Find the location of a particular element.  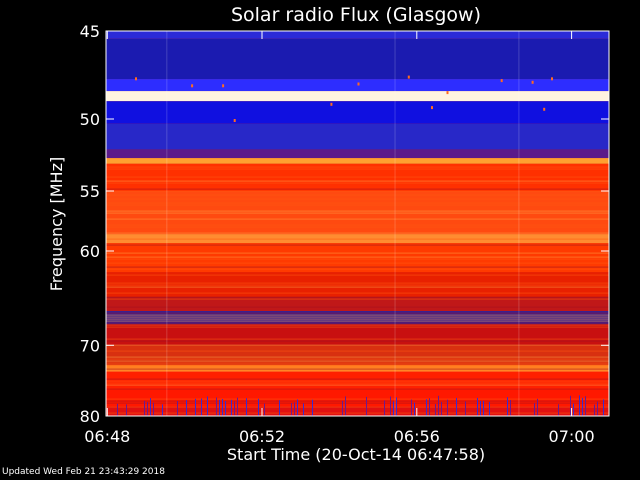

y-axis-label: Frequency [MHz] is located at coordinates (56, 224).